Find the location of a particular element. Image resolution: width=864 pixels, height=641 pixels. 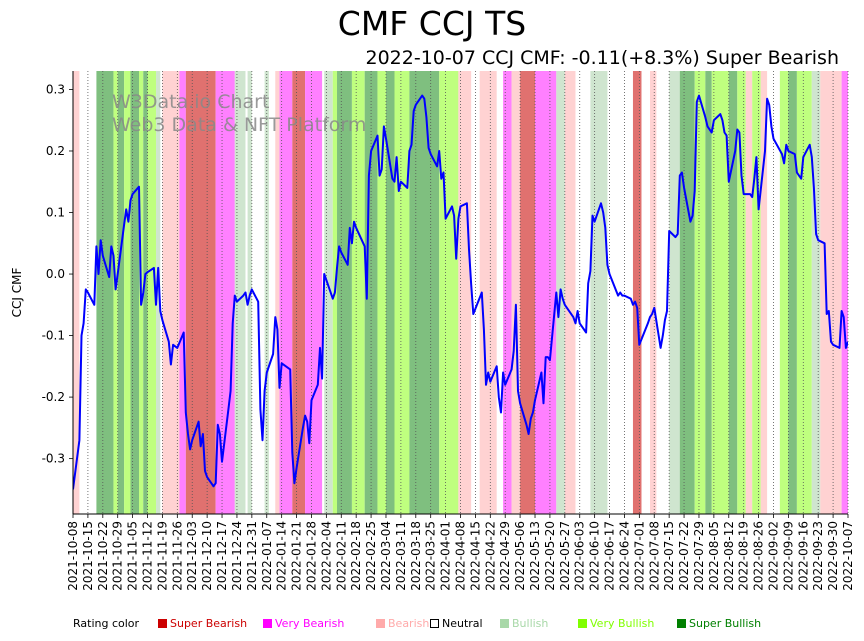

y-tick-label: -0.2 is located at coordinates (53, 397).